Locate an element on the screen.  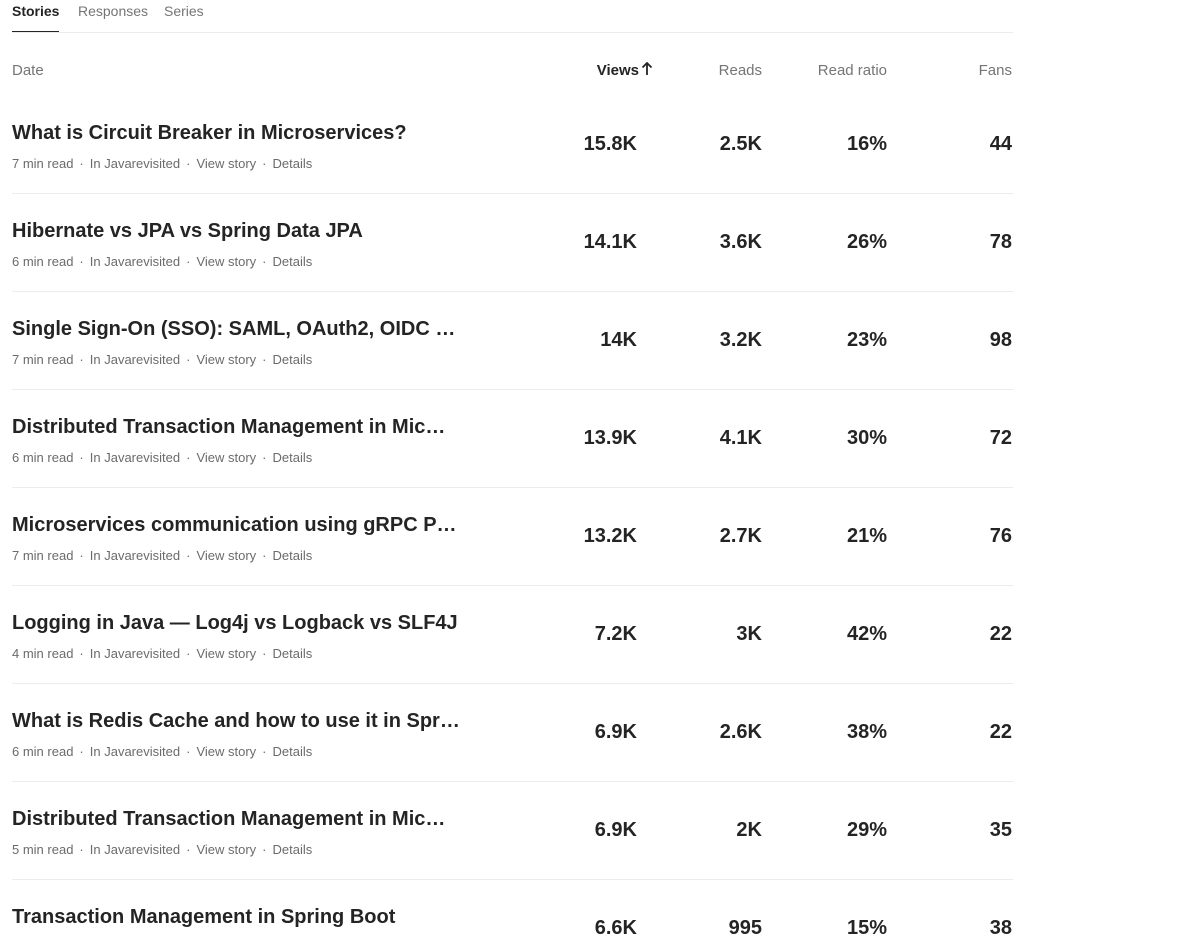
column-header-read-ratio: Read ratio is located at coordinates (852, 70).